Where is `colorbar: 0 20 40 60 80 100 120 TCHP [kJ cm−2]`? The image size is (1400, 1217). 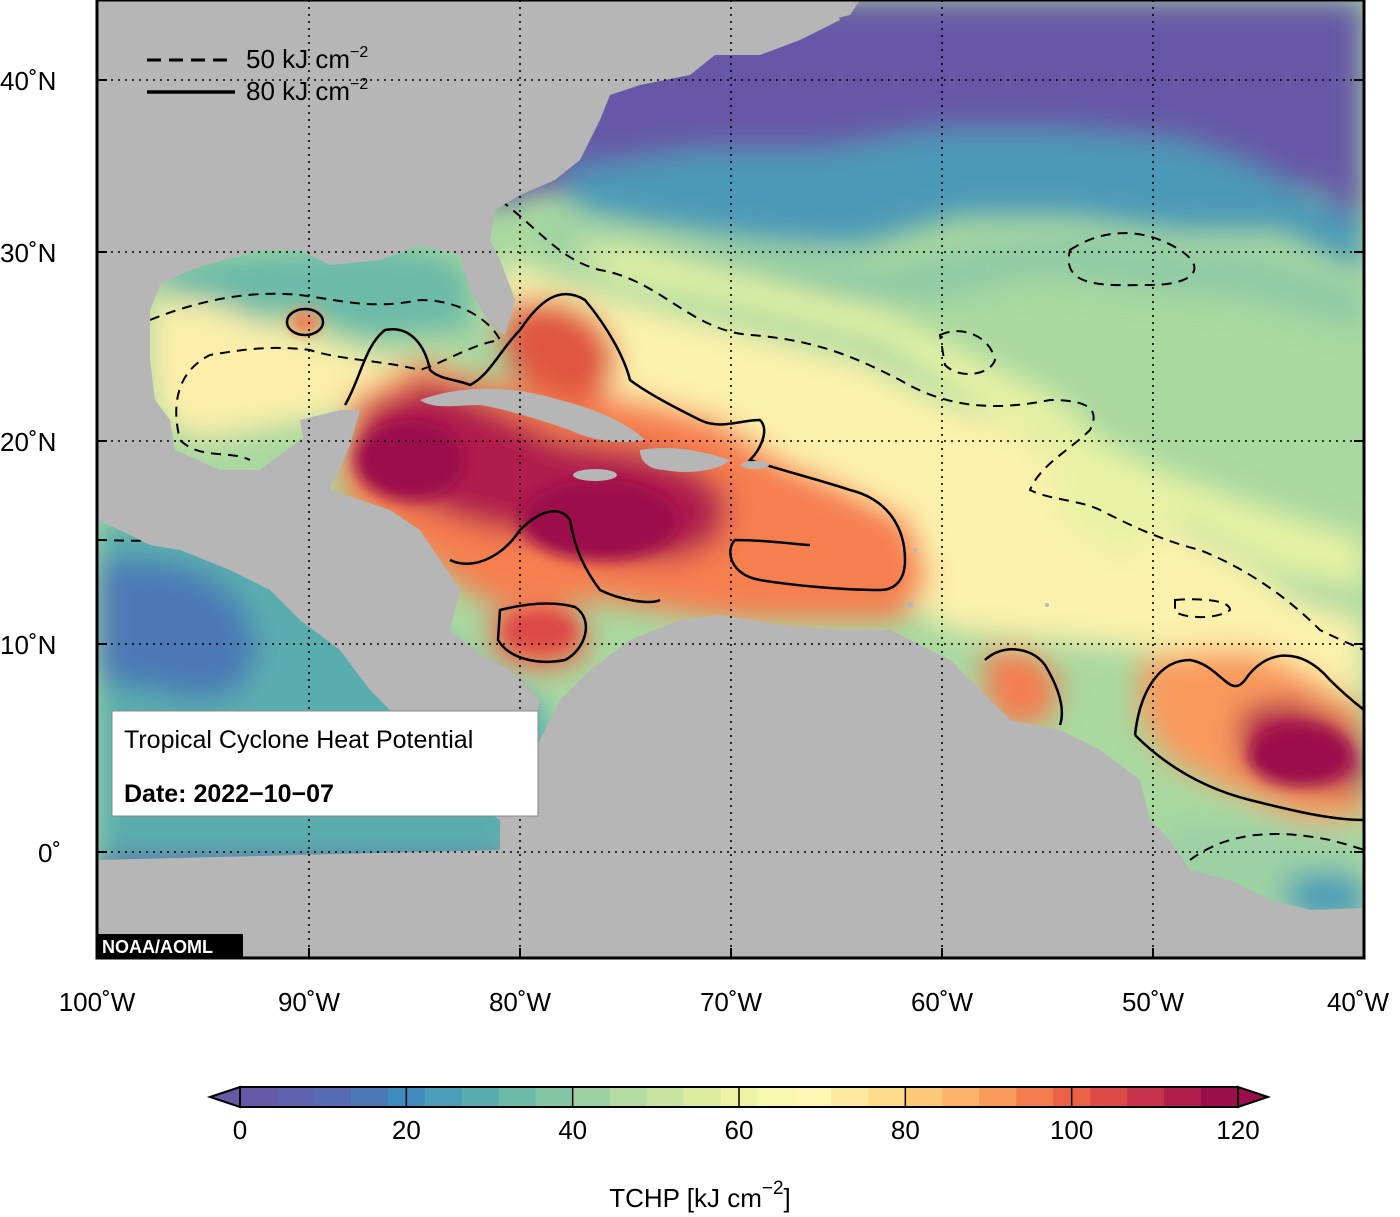
colorbar: 0 20 40 60 80 100 120 TCHP [kJ cm−2] is located at coordinates (739, 1149).